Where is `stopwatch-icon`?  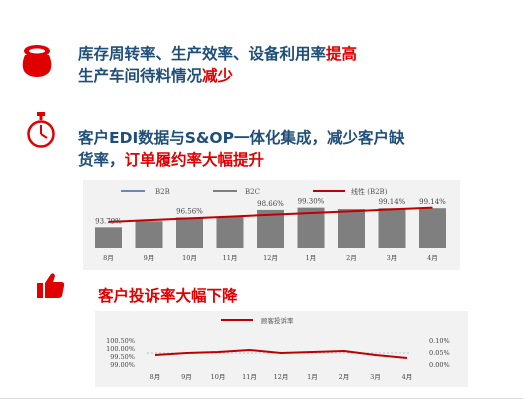
stopwatch-icon is located at coordinates (41, 131).